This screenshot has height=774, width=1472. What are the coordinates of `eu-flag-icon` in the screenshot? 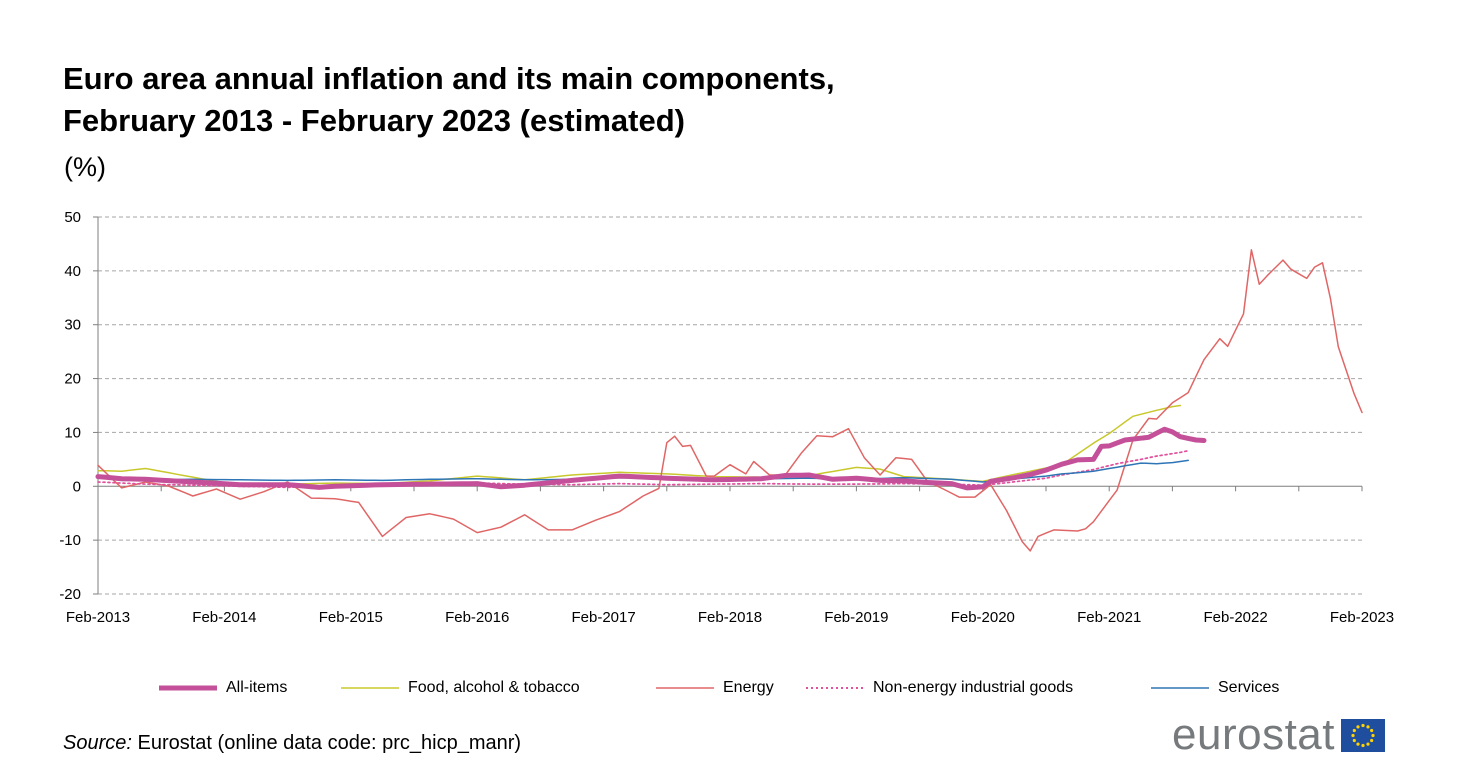 It's located at (1362, 735).